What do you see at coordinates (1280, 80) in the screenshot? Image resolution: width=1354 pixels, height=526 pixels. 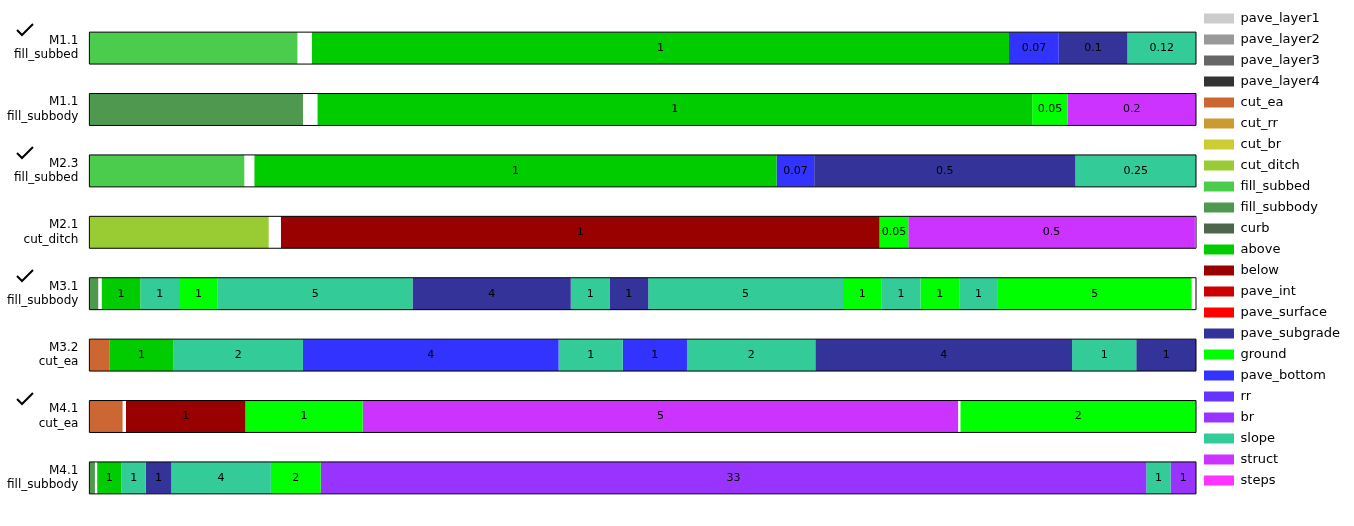 I see `legend-label: pave_layer4` at bounding box center [1280, 80].